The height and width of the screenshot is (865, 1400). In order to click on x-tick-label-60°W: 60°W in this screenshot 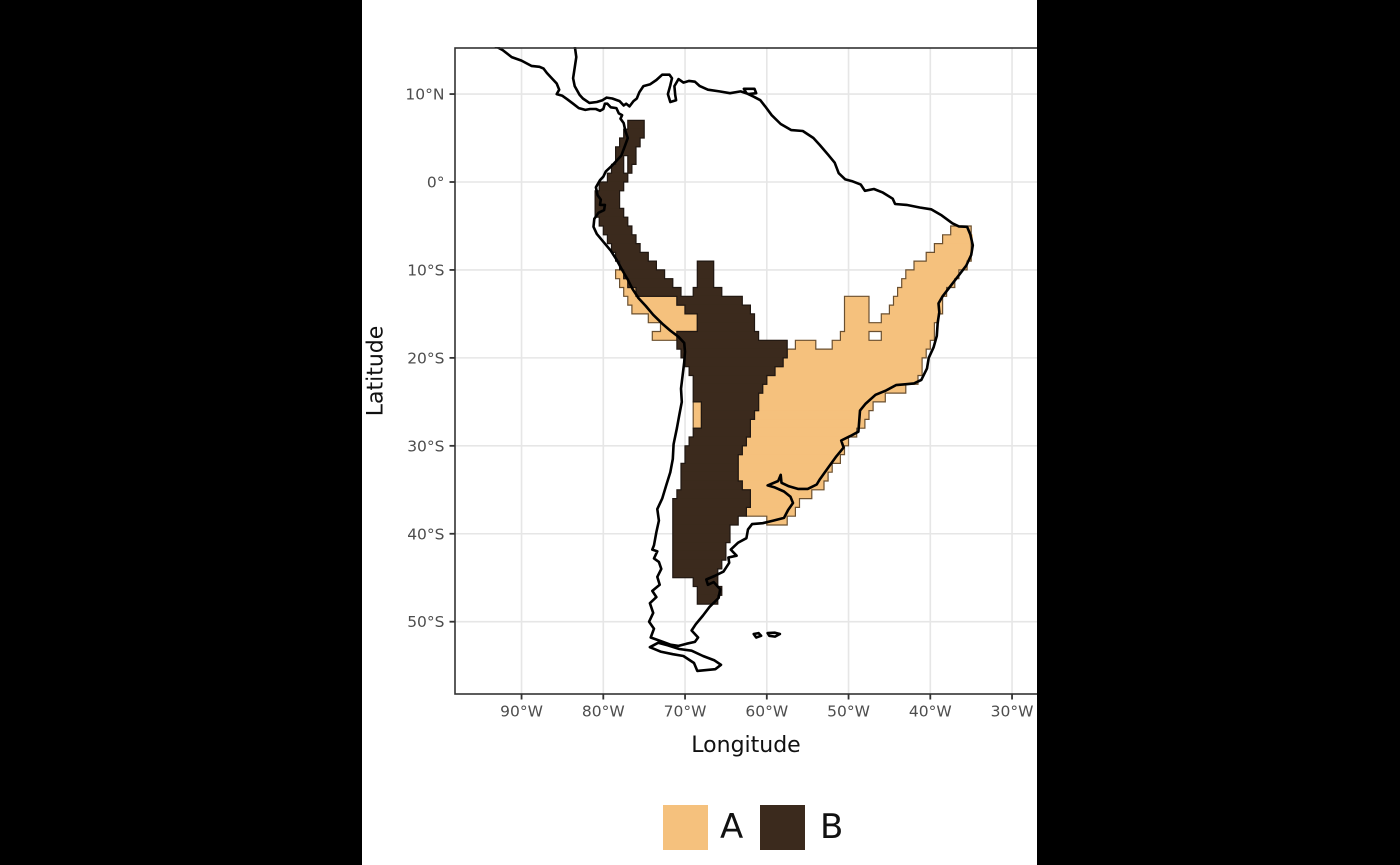, I will do `click(766, 712)`.